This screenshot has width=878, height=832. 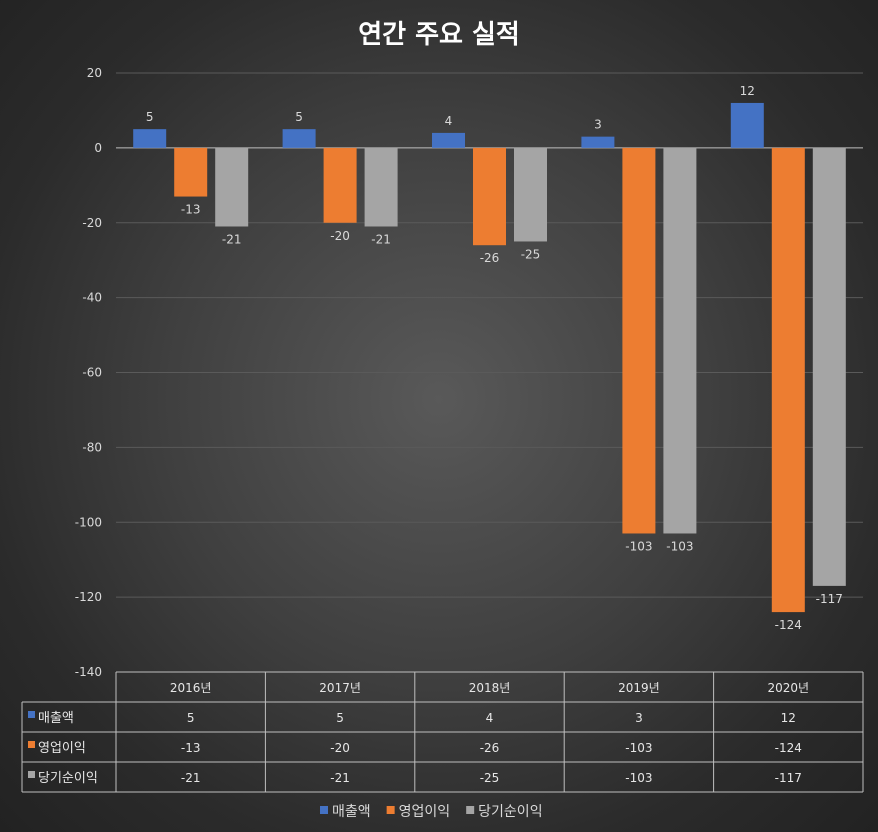 What do you see at coordinates (510, 812) in the screenshot?
I see `legend-label: 당기순이익` at bounding box center [510, 812].